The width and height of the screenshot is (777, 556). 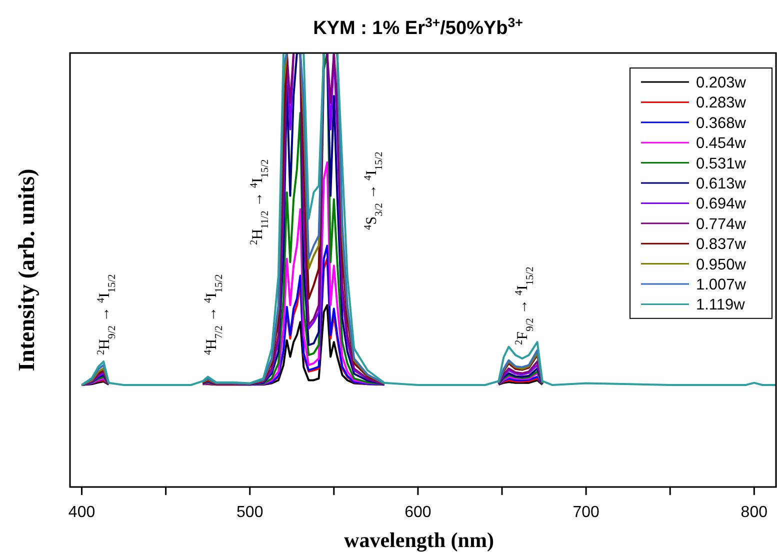 What do you see at coordinates (721, 83) in the screenshot?
I see `legend-label: 0.203w` at bounding box center [721, 83].